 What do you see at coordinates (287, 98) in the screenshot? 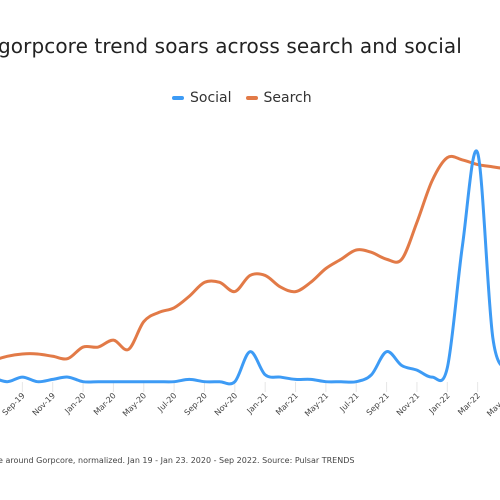
I see `legend-label-search: Search` at bounding box center [287, 98].